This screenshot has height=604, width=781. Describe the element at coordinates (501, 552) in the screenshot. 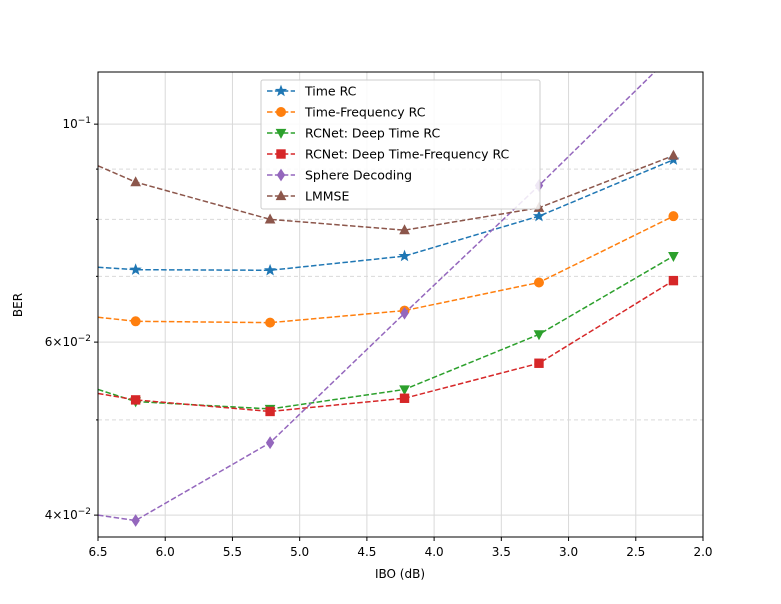

I see `x-tick-label: 3.5` at that location.